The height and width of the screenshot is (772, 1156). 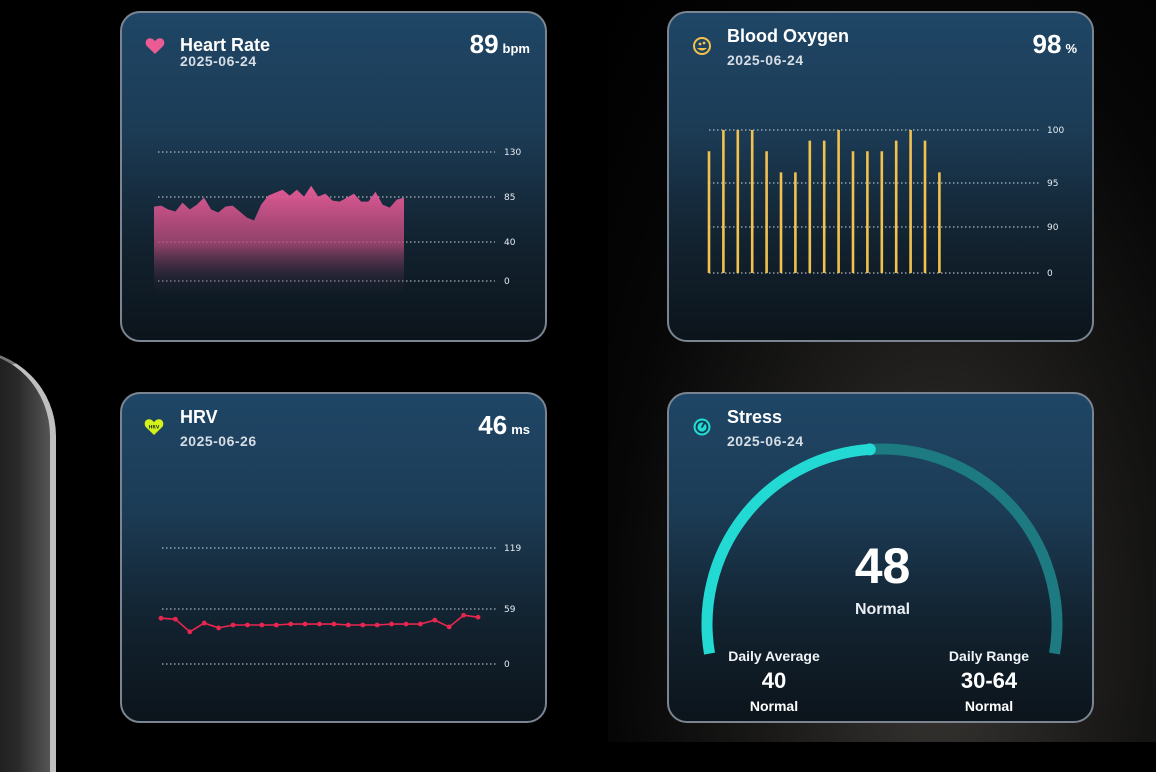 I want to click on value-number: 46, so click(x=493, y=425).